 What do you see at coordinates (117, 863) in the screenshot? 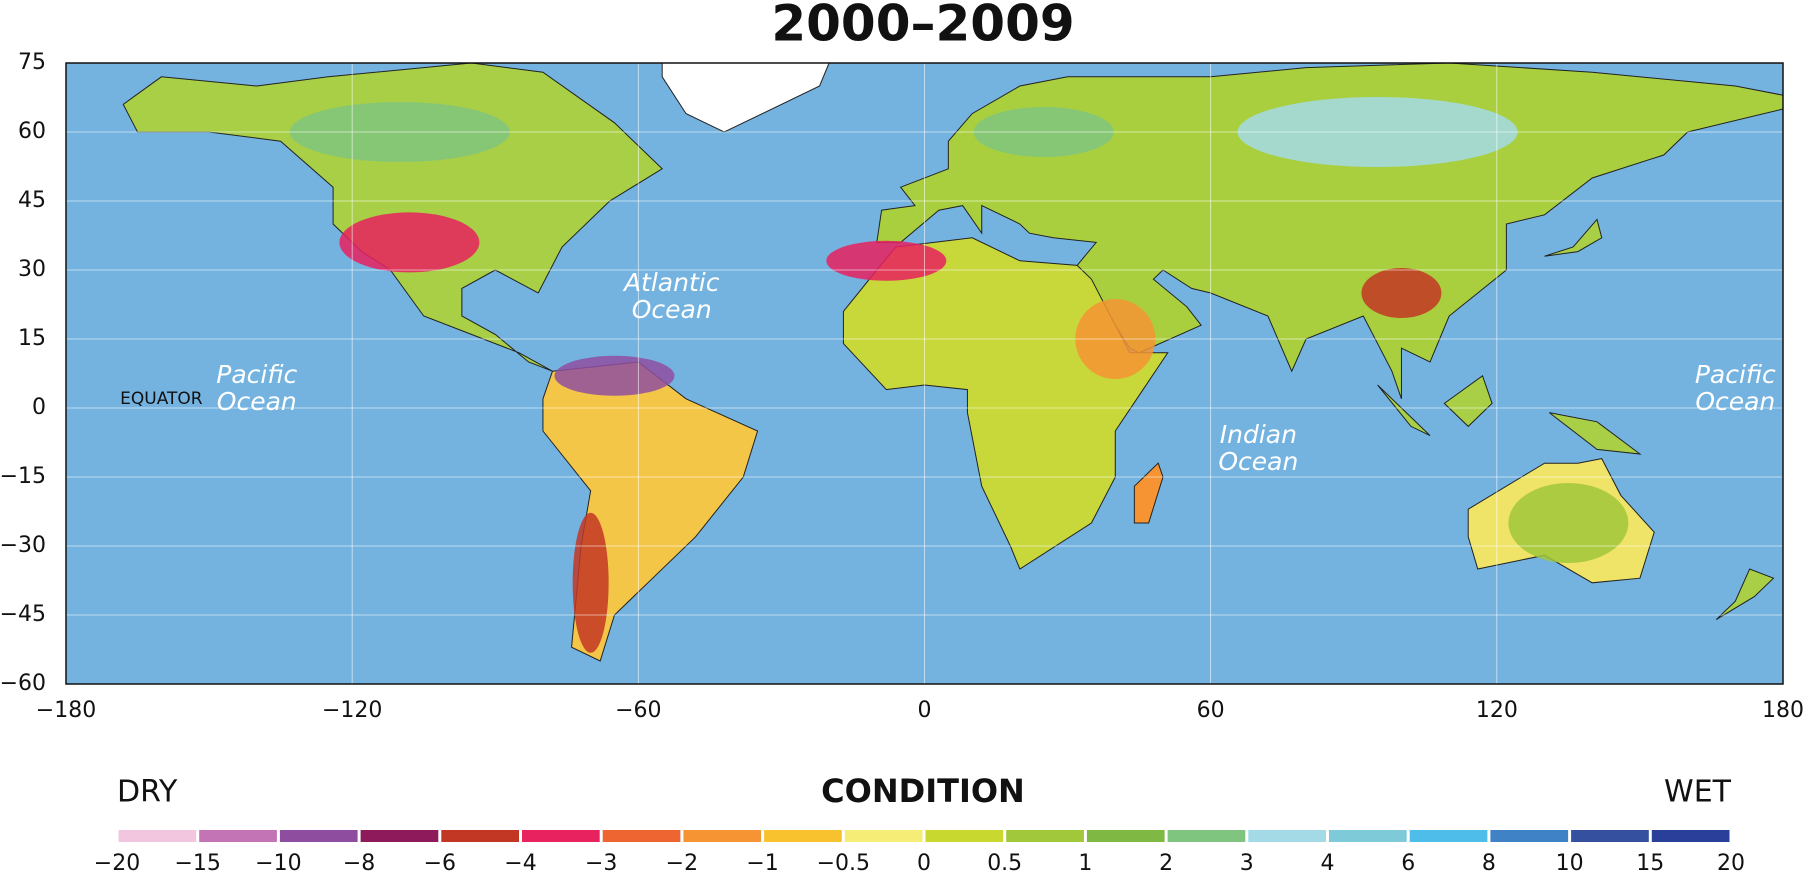
I see `colorbar-tick-label: −20` at bounding box center [117, 863].